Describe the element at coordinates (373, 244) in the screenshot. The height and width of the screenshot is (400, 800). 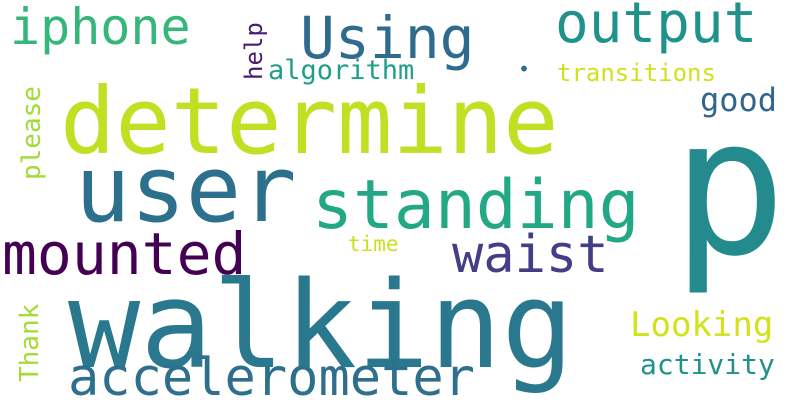
I see `word-time: time` at that location.